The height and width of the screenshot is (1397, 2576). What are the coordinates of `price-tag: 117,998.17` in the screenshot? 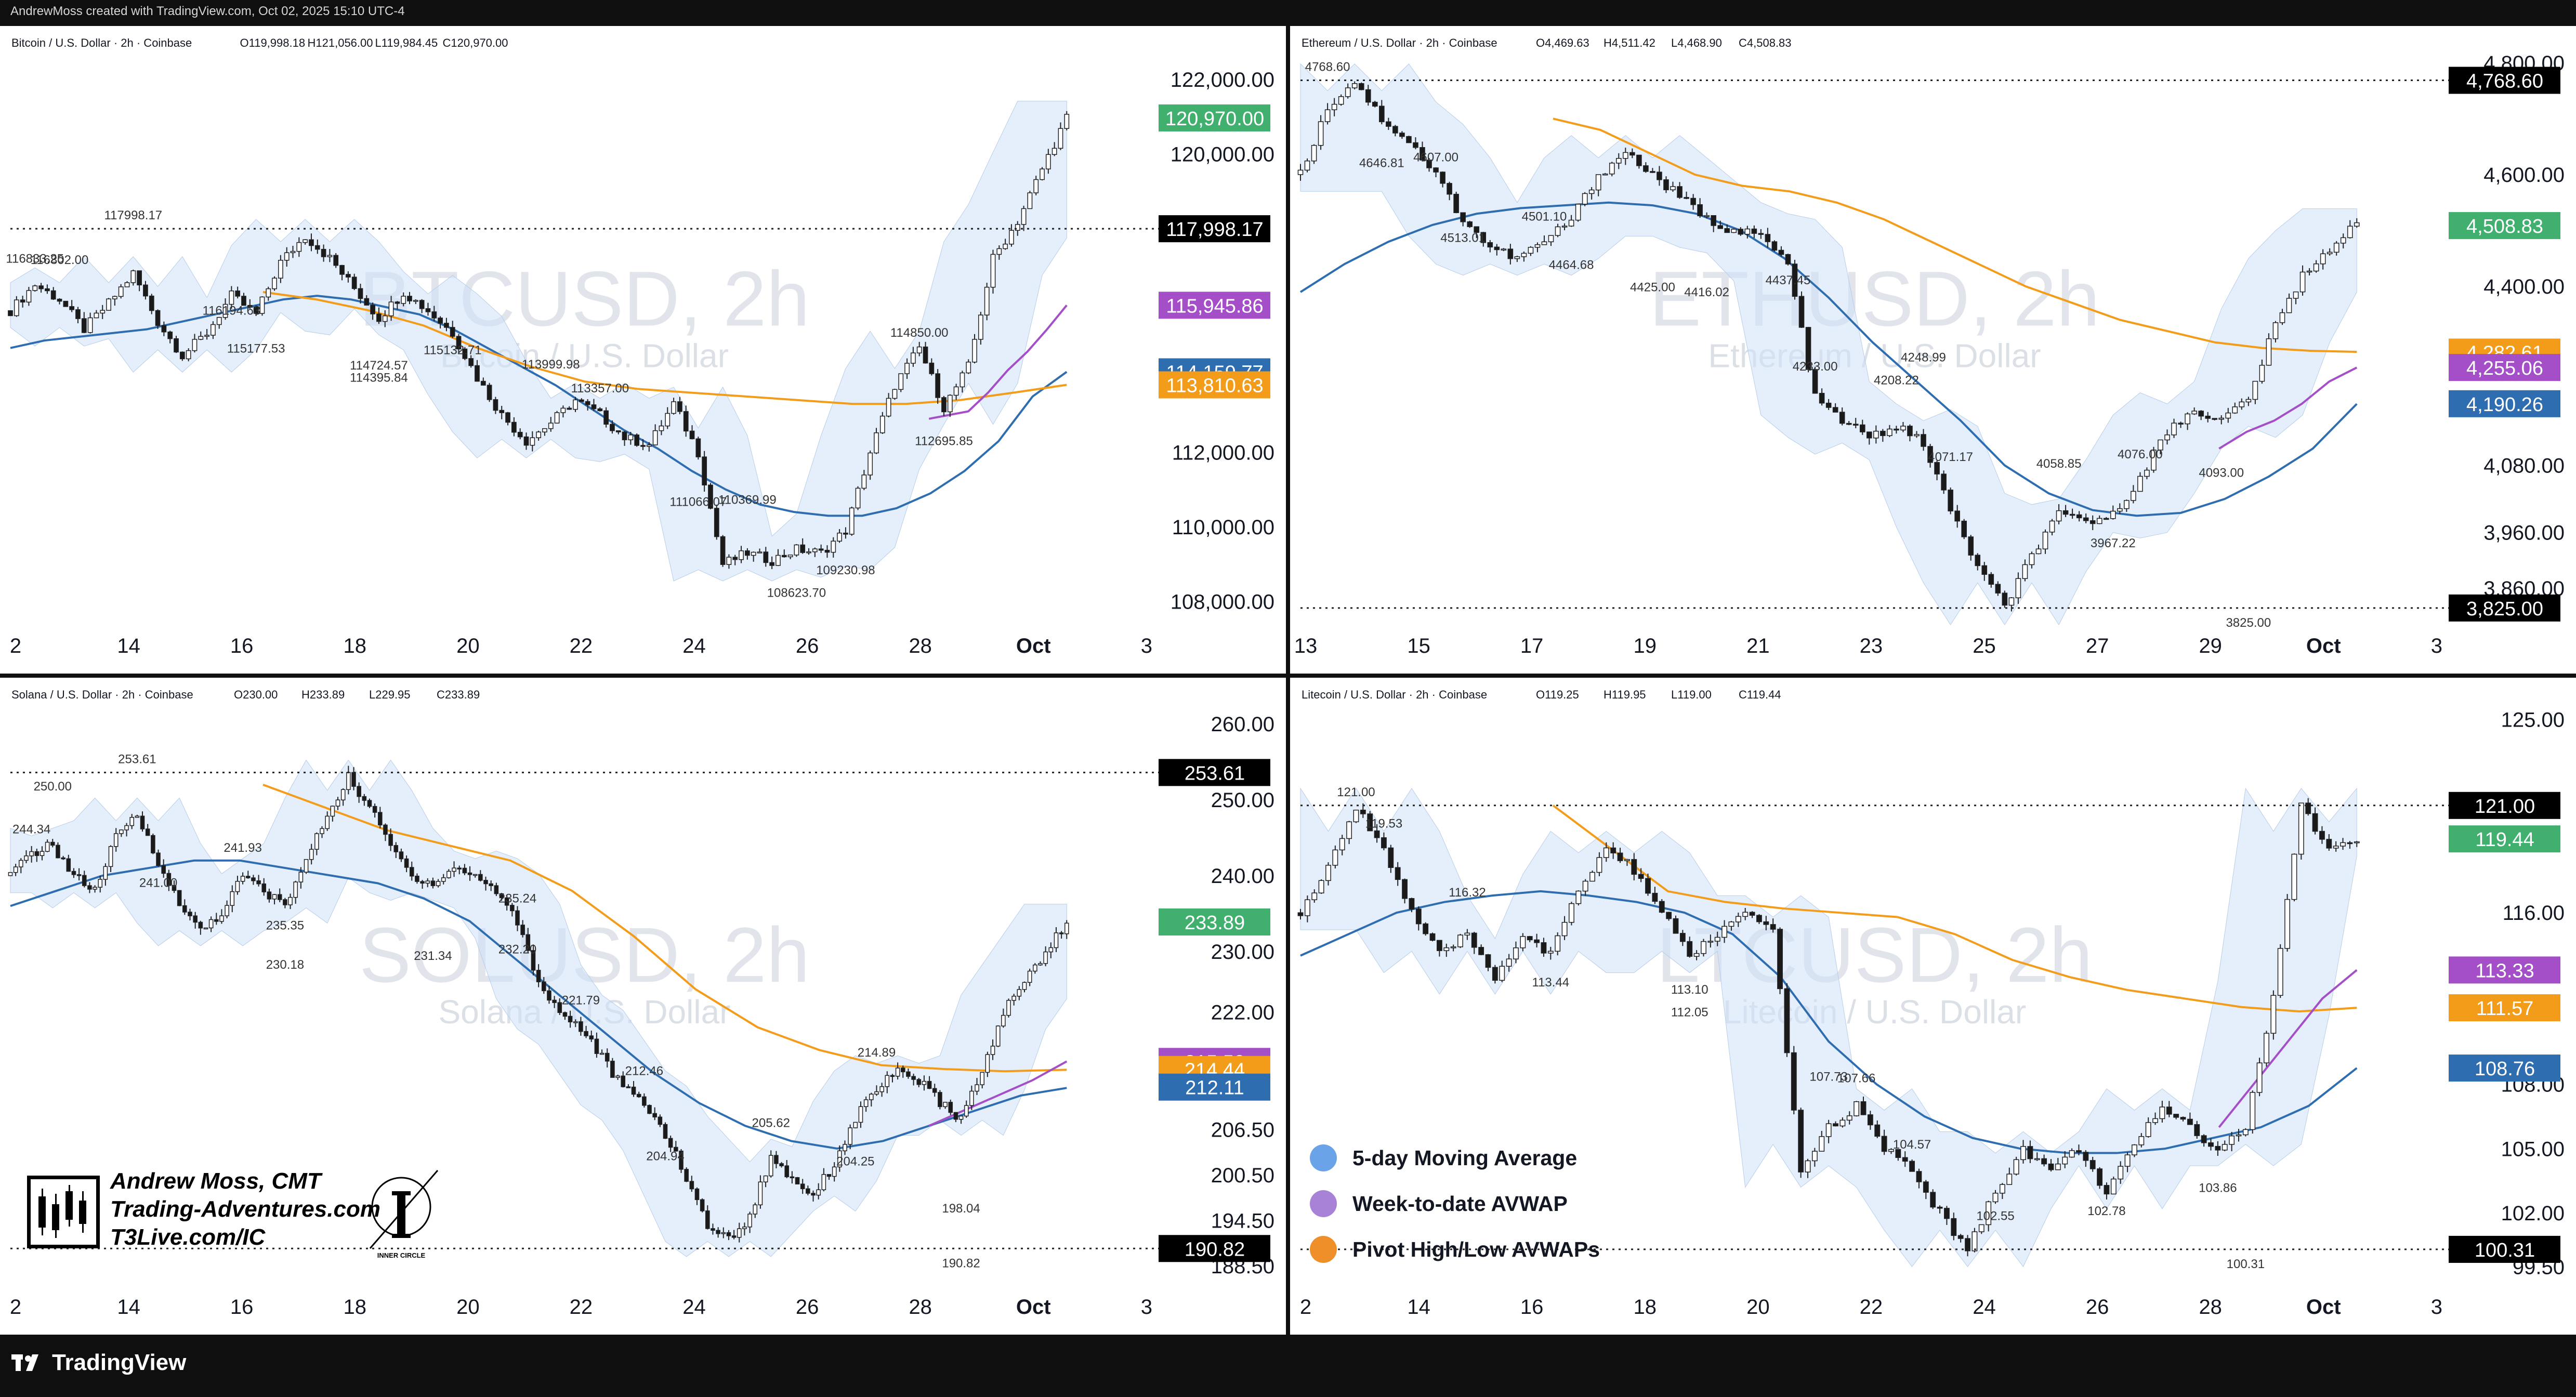 It's located at (1214, 229).